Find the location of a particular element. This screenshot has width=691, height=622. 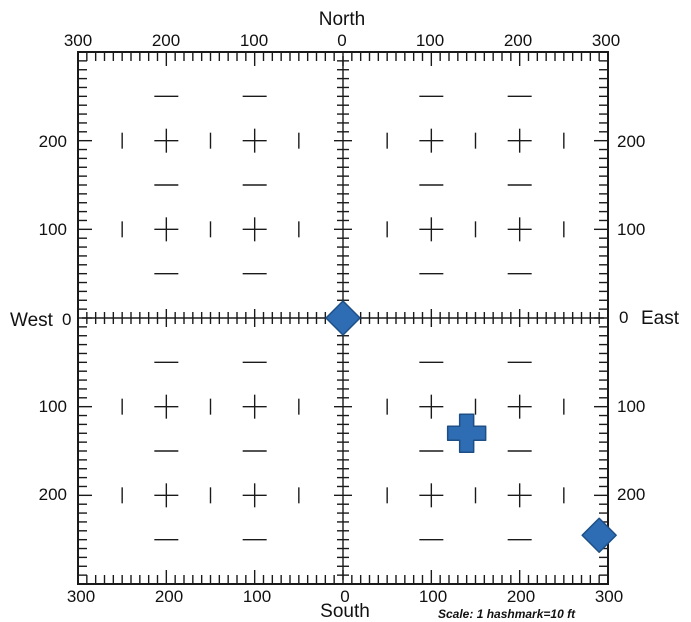

east-label: East is located at coordinates (660, 318).